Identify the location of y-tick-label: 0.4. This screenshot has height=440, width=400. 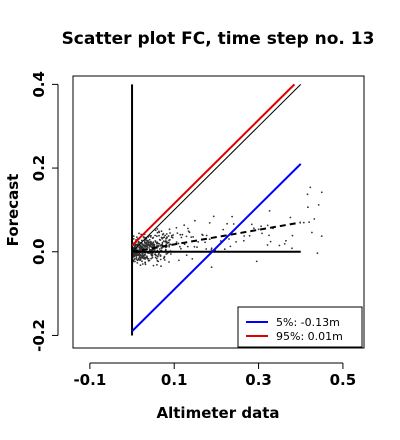
(39, 84).